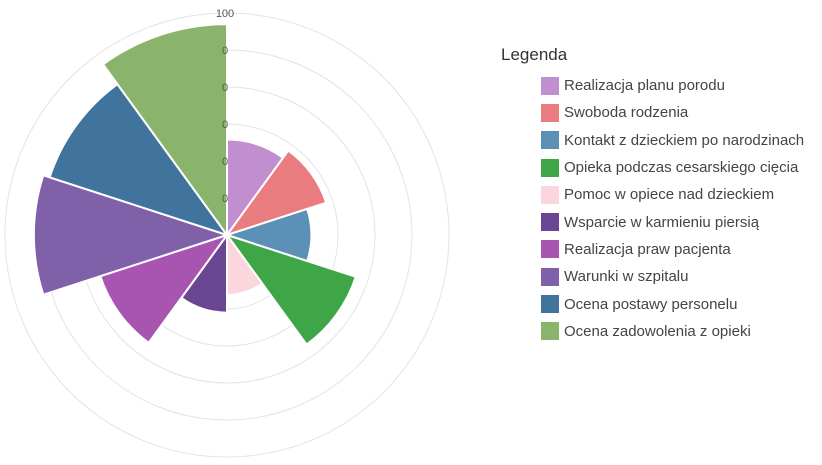 This screenshot has width=822, height=465. I want to click on legend-title: Legenda, so click(534, 54).